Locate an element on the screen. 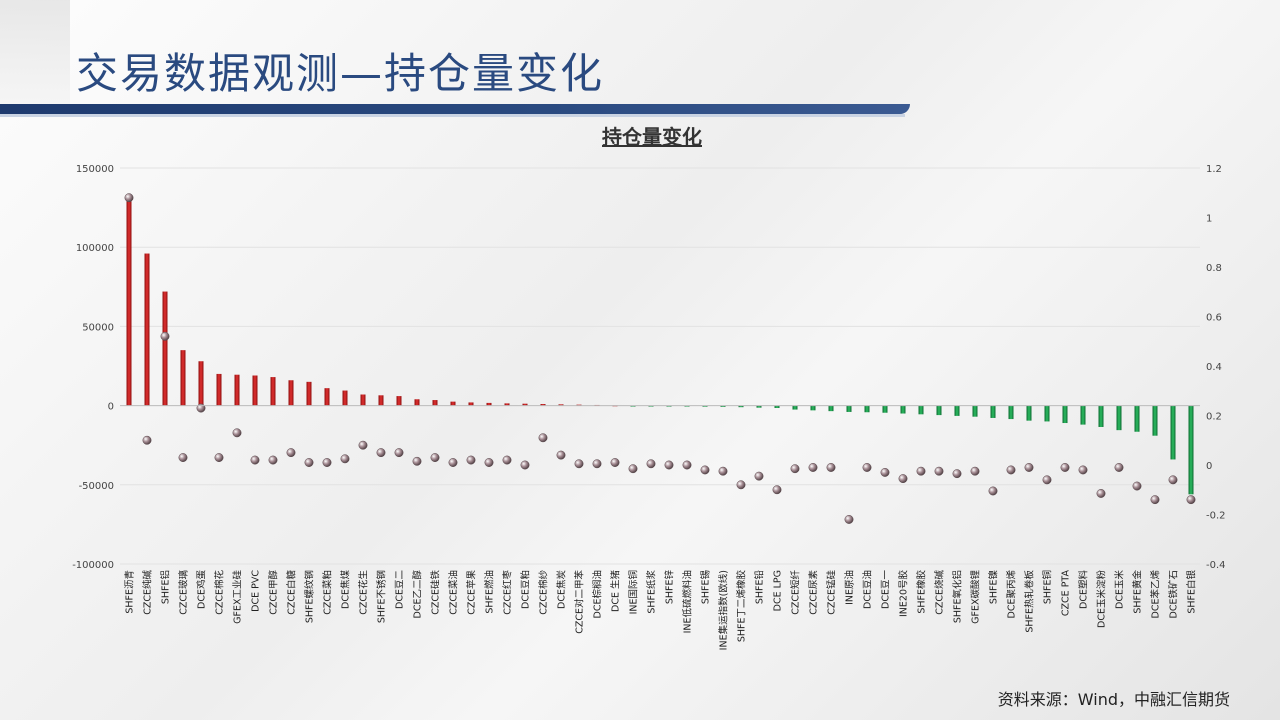 The image size is (1280, 720). category-label: DCE聚丙烯 is located at coordinates (1012, 594).